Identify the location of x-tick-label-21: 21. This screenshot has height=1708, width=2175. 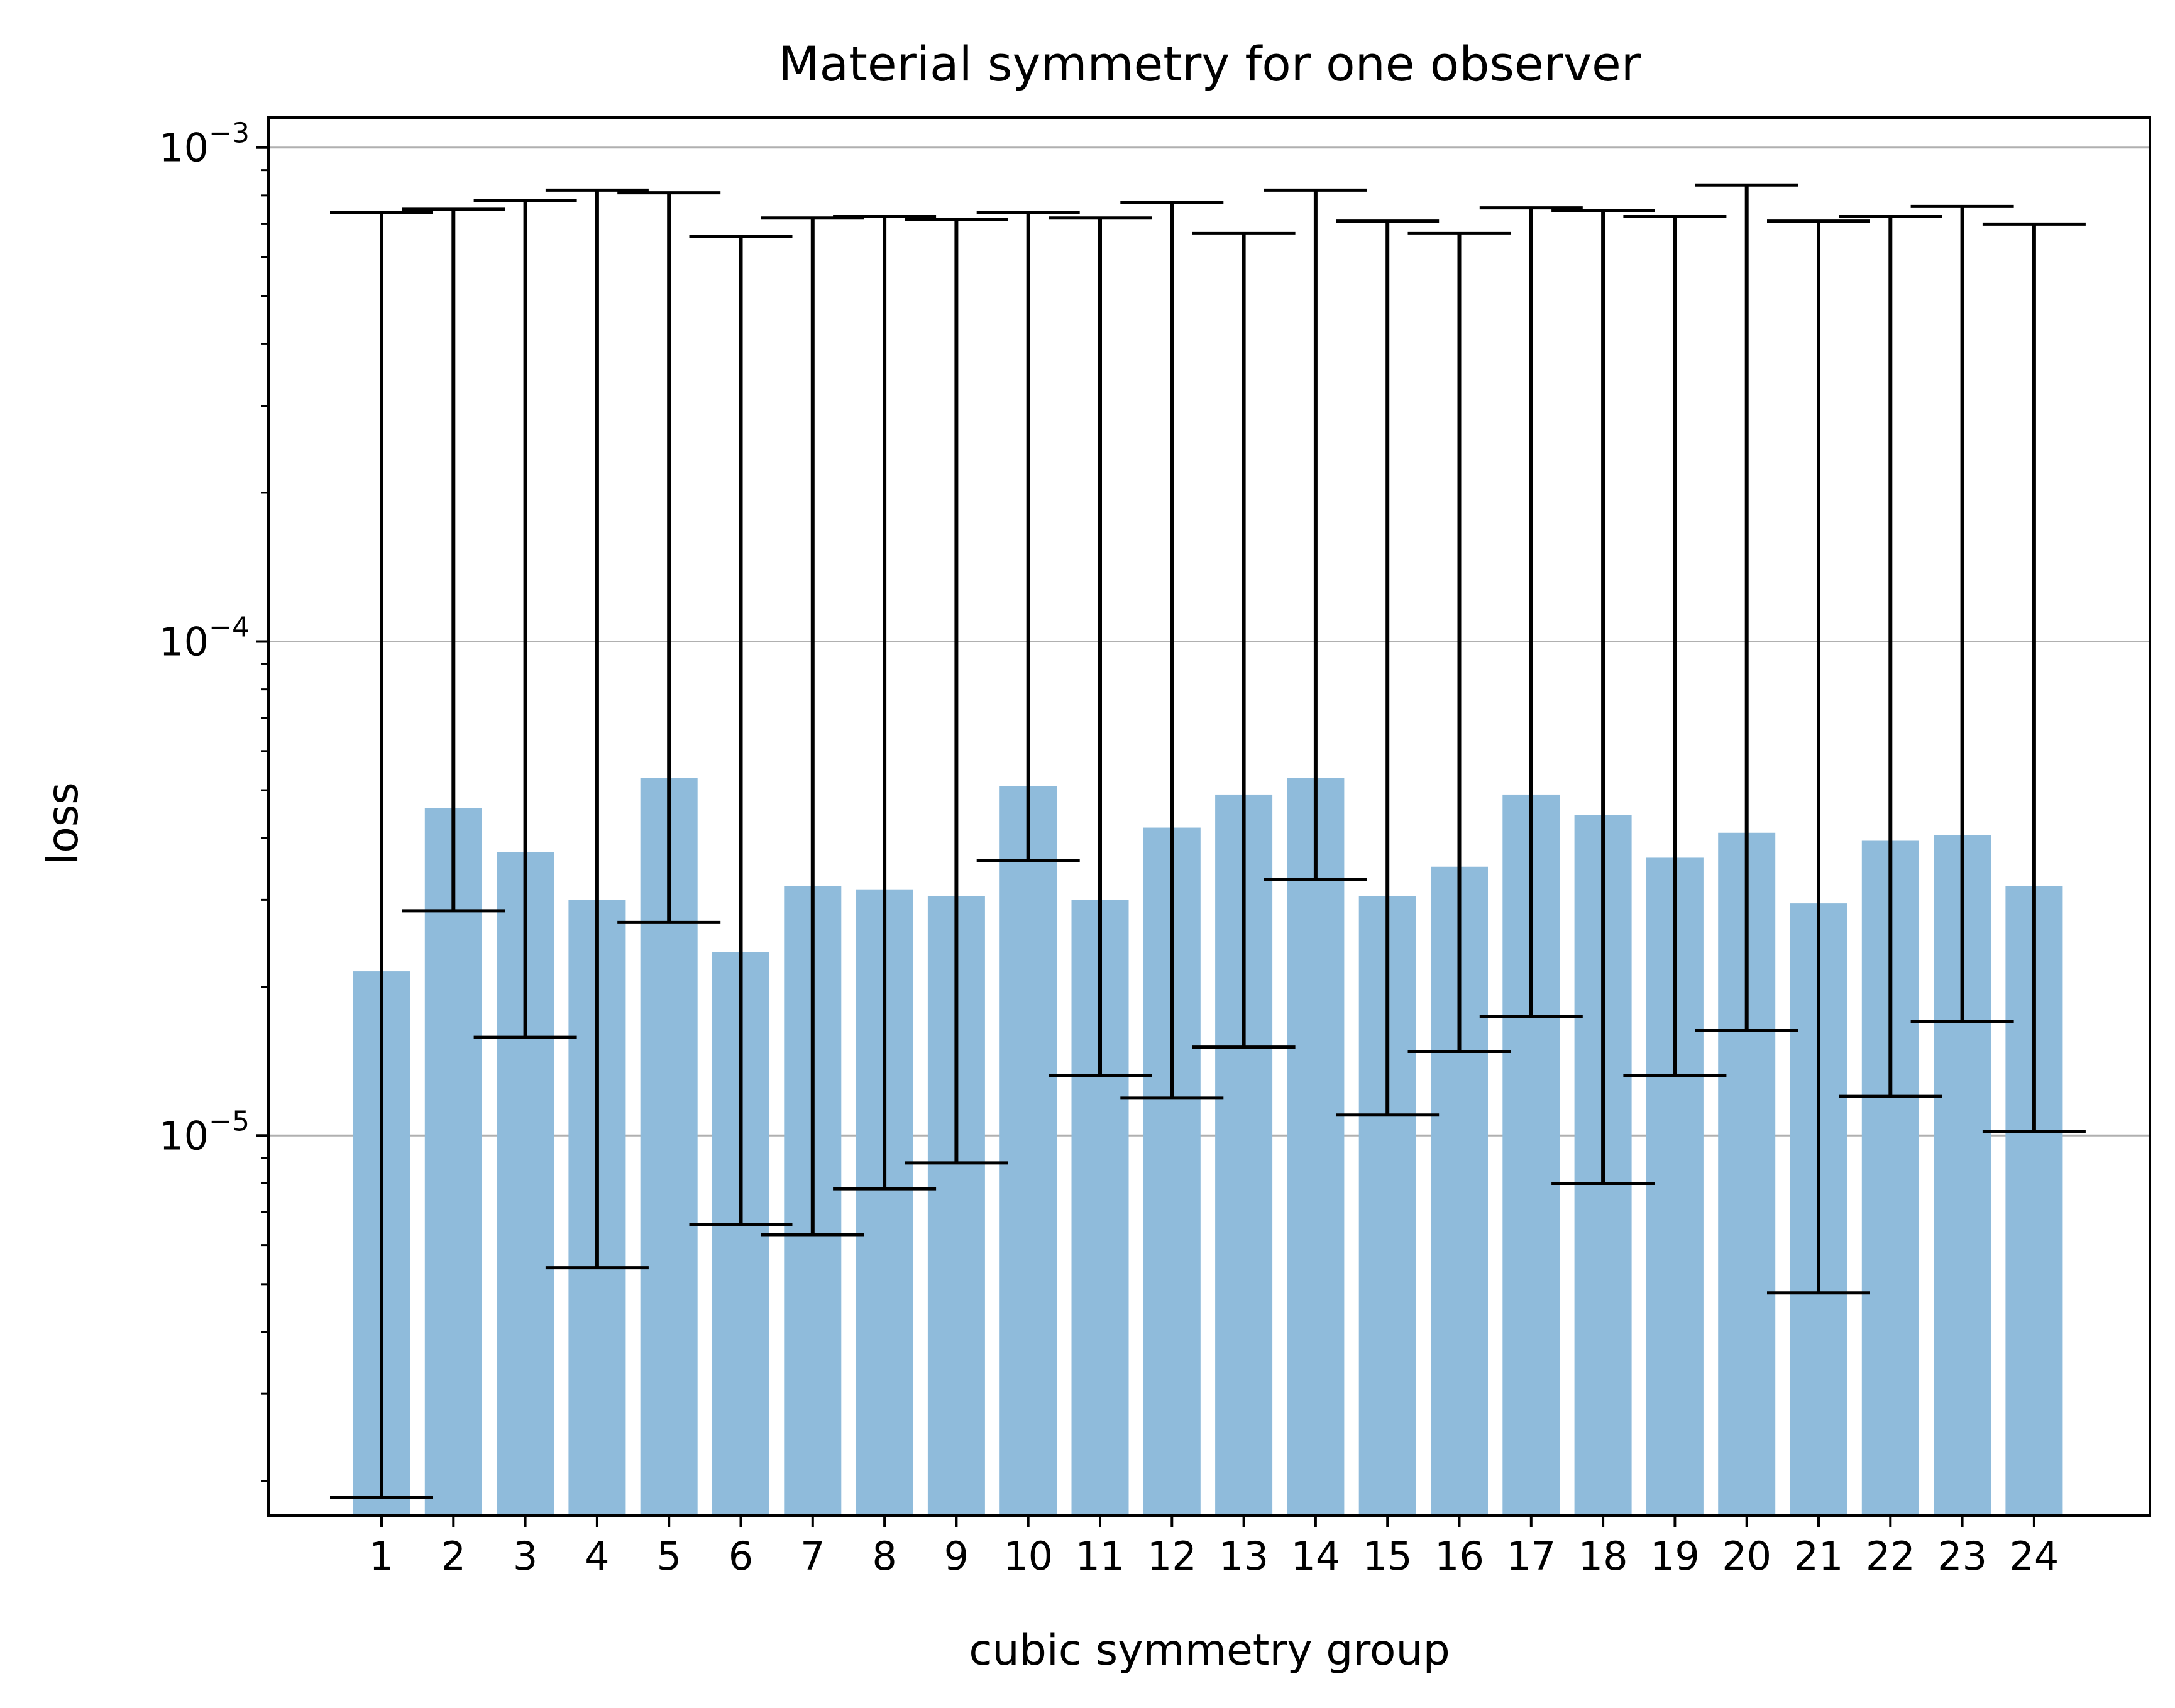
(1819, 1556).